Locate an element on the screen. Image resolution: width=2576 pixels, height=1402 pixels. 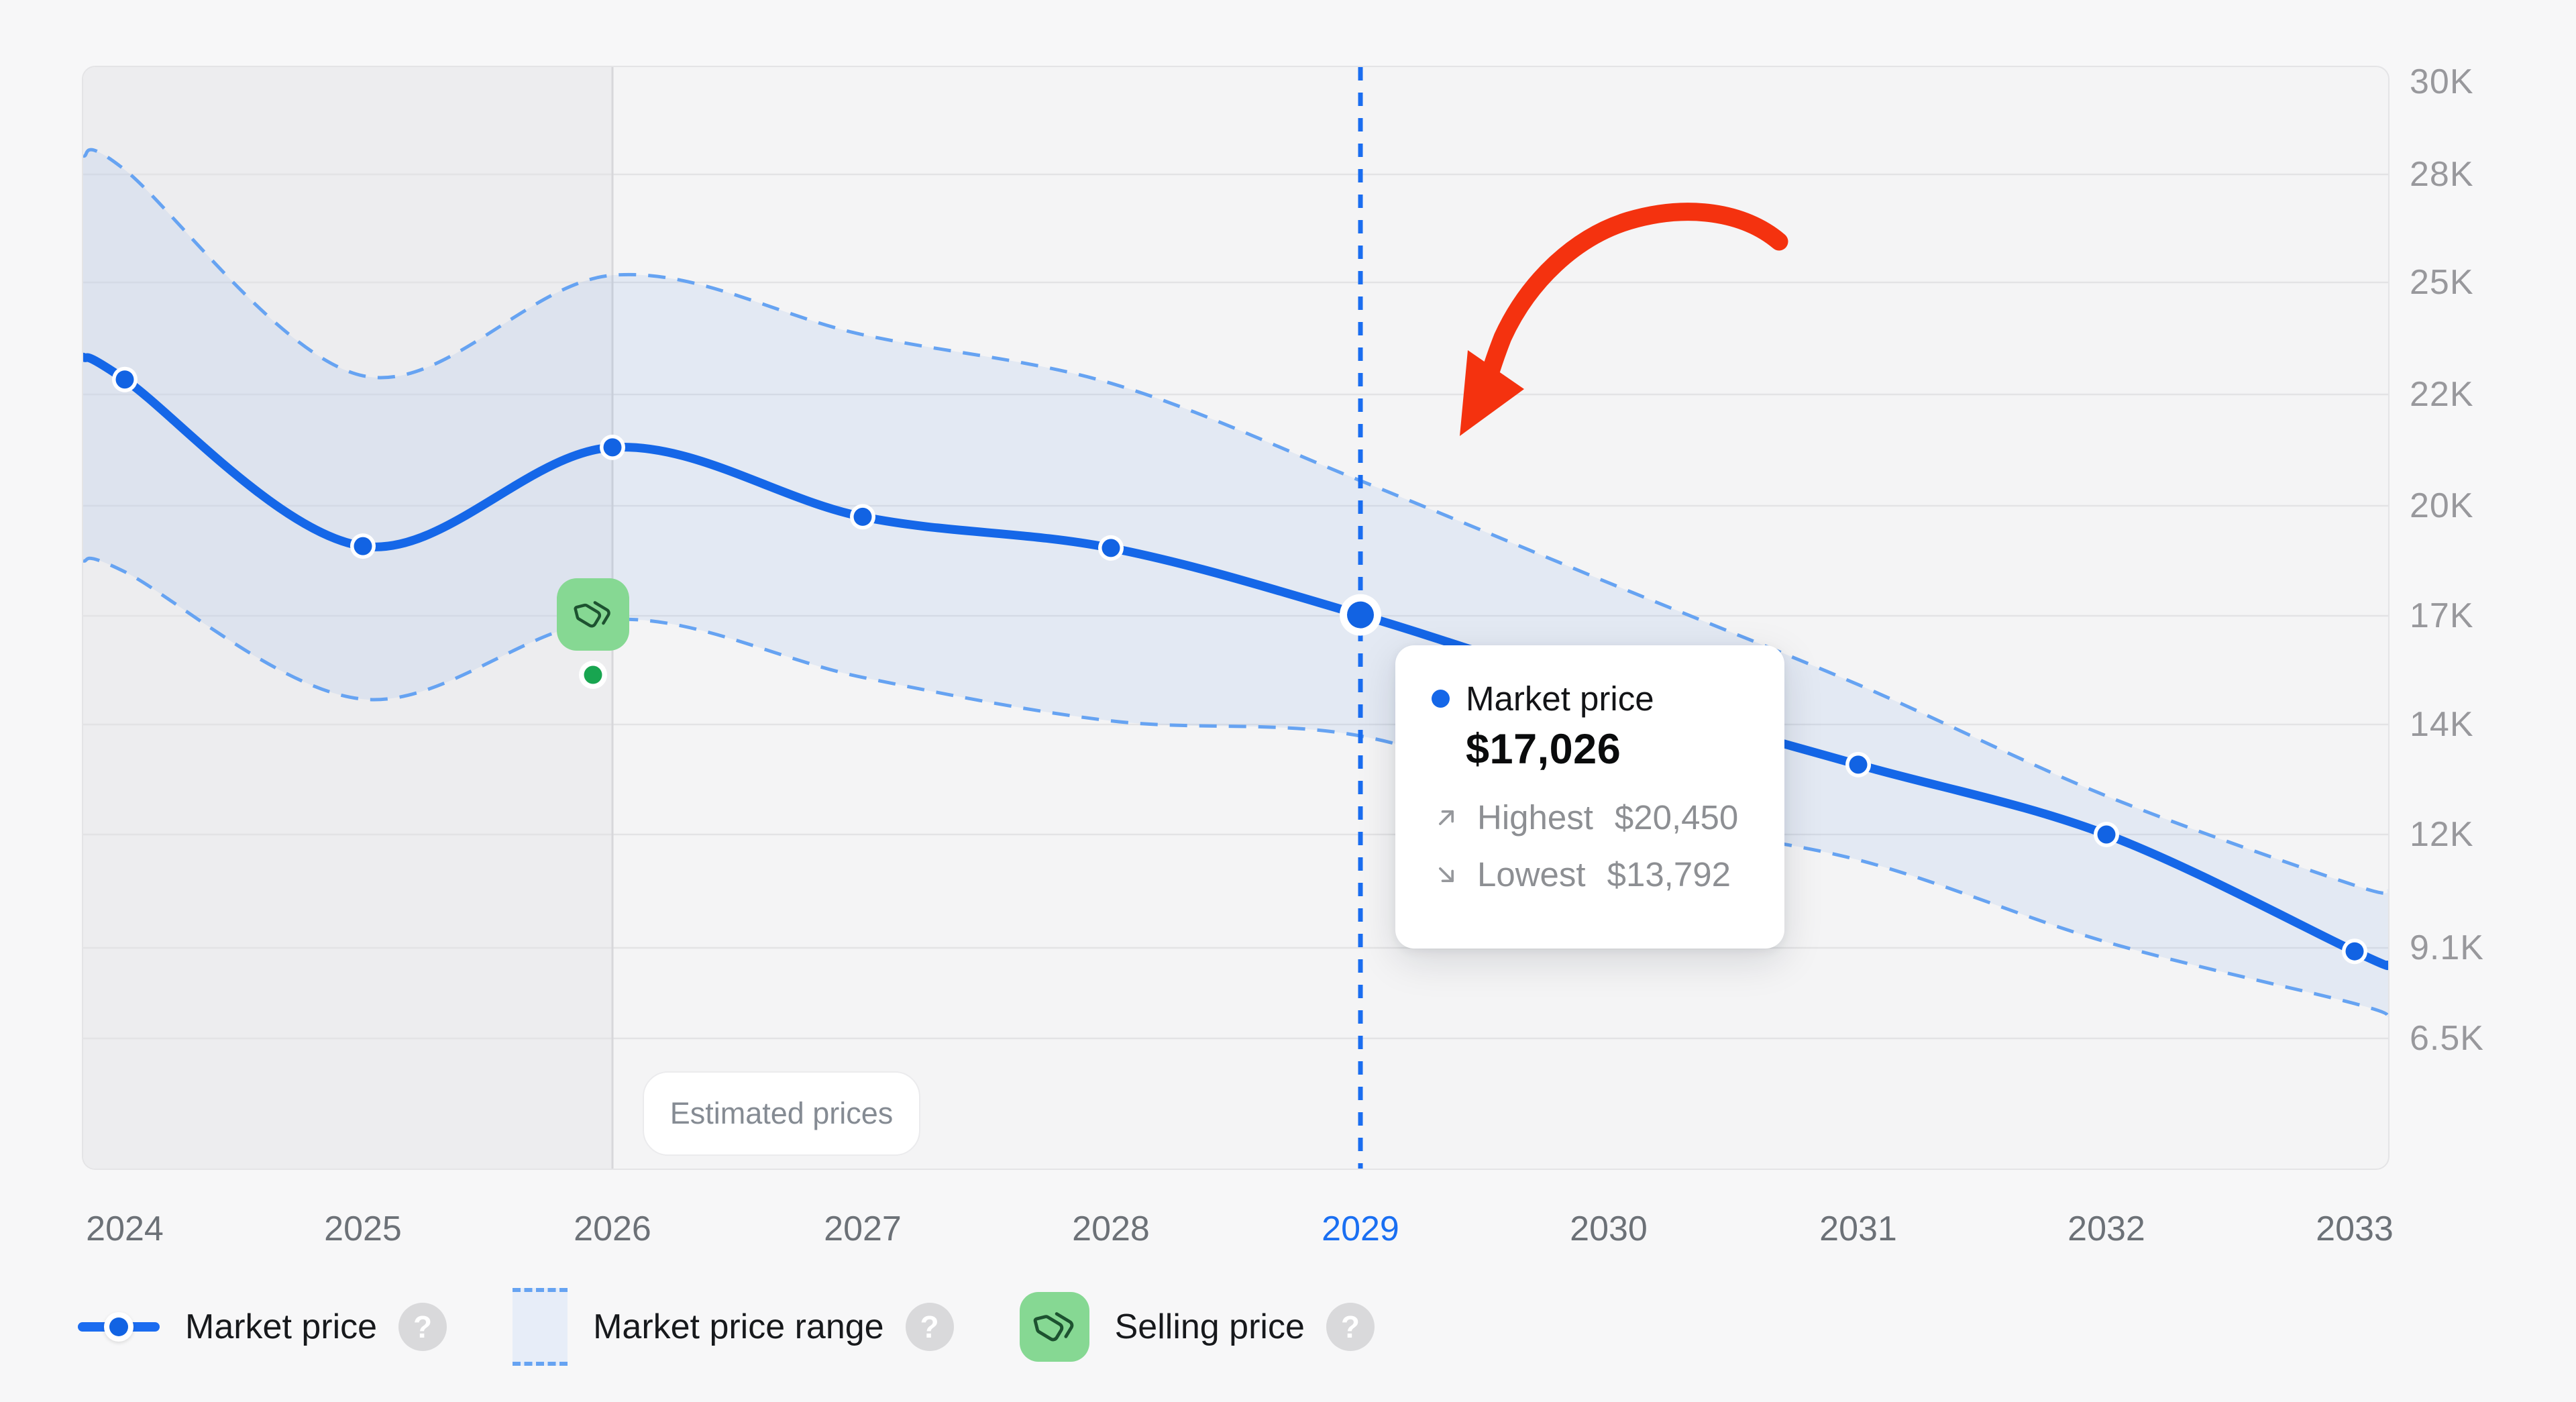
x-tick-2032: 2032 is located at coordinates (2106, 1229).